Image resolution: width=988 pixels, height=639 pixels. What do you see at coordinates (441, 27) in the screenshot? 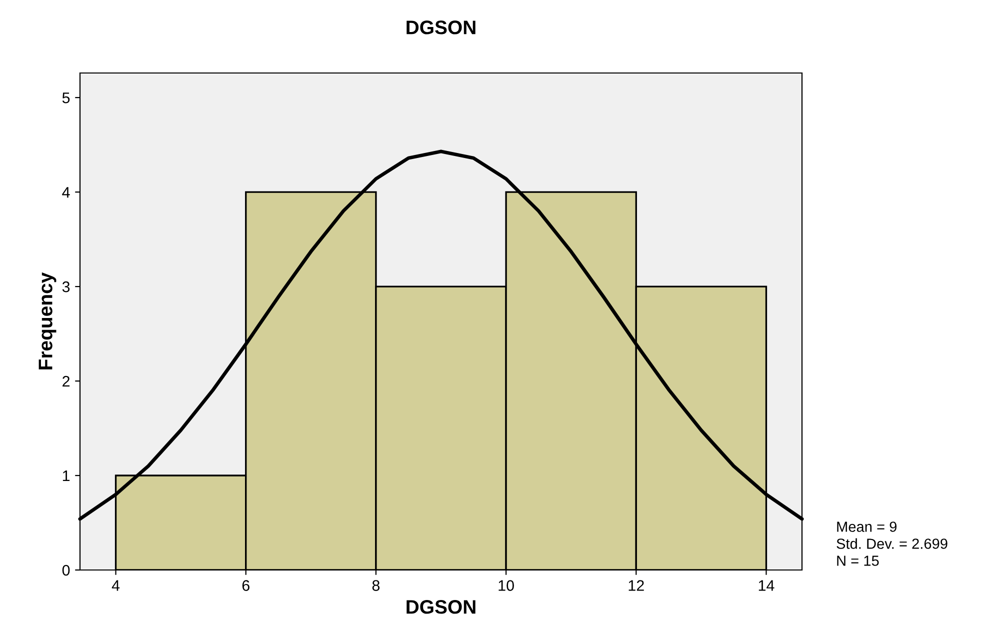
I see `chart-title: DGSON` at bounding box center [441, 27].